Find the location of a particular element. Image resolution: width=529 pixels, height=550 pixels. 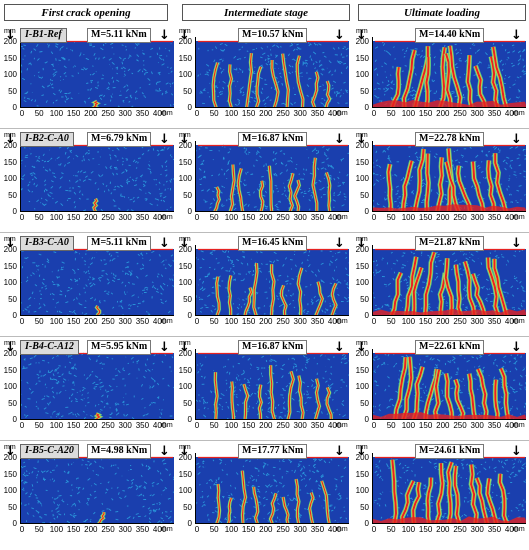

strain-speckle is located at coordinates (272, 490).